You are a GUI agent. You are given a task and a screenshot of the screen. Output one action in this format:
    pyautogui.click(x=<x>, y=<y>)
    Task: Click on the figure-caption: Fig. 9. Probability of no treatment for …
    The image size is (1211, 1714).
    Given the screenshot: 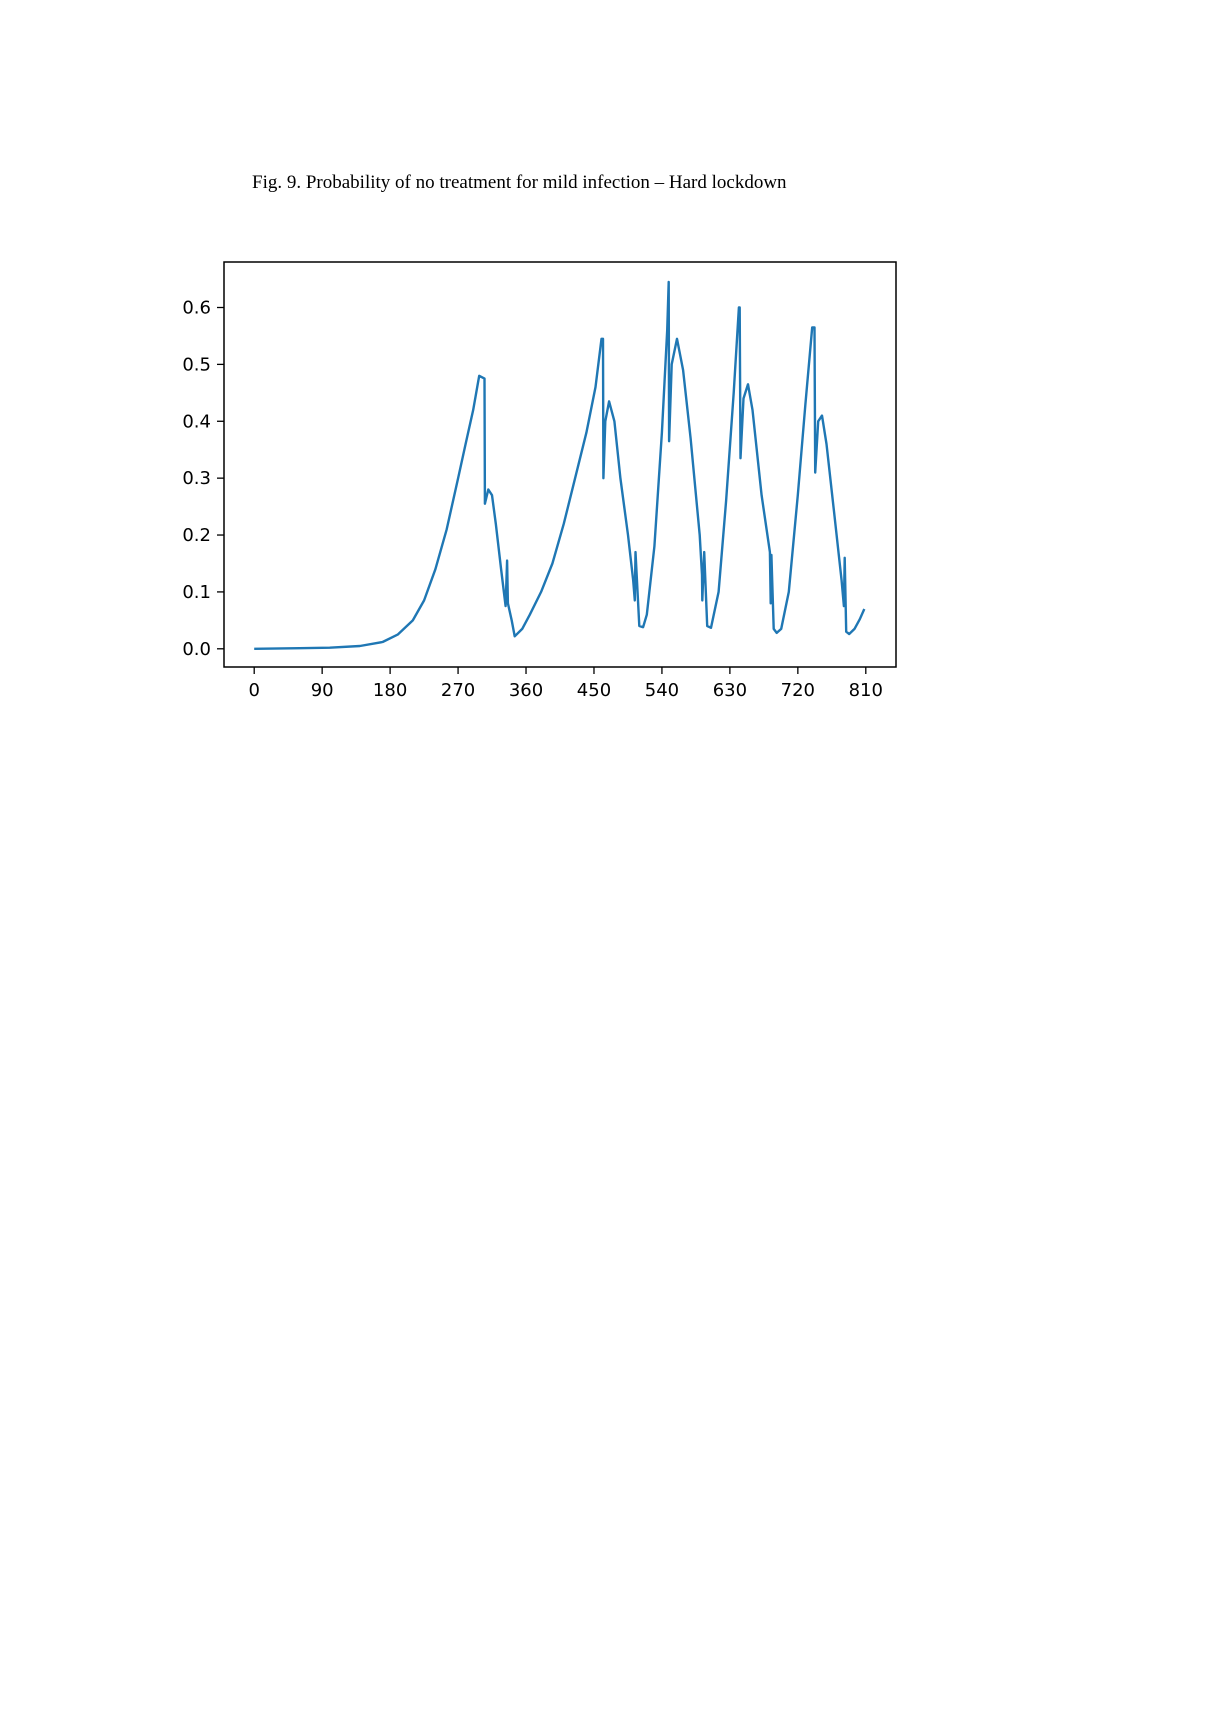 What is the action you would take?
    pyautogui.click(x=519, y=182)
    